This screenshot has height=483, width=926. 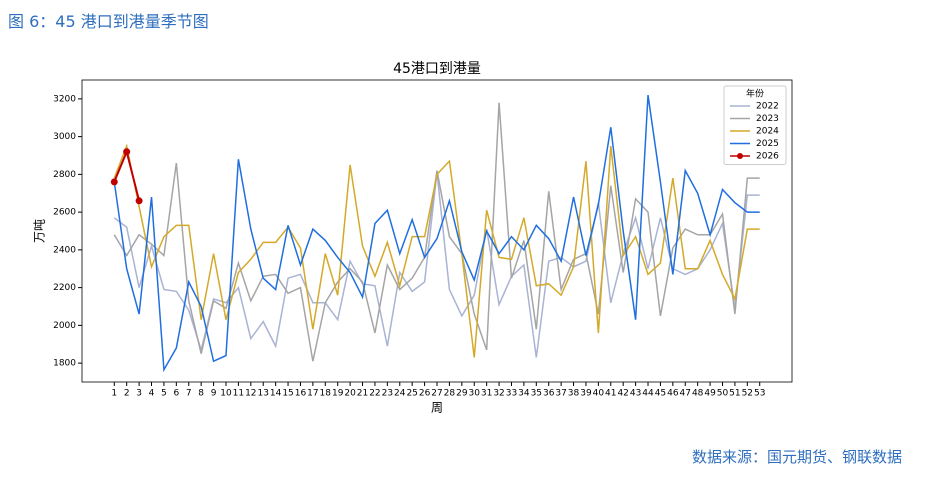 What do you see at coordinates (560, 394) in the screenshot?
I see `x-tick-label: 37` at bounding box center [560, 394].